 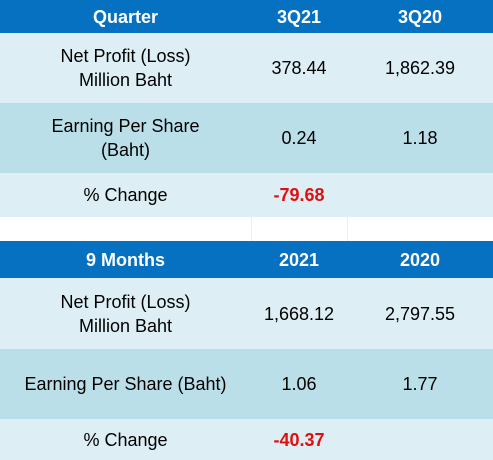 I want to click on eps-3q21: 0.24, so click(x=299, y=138).